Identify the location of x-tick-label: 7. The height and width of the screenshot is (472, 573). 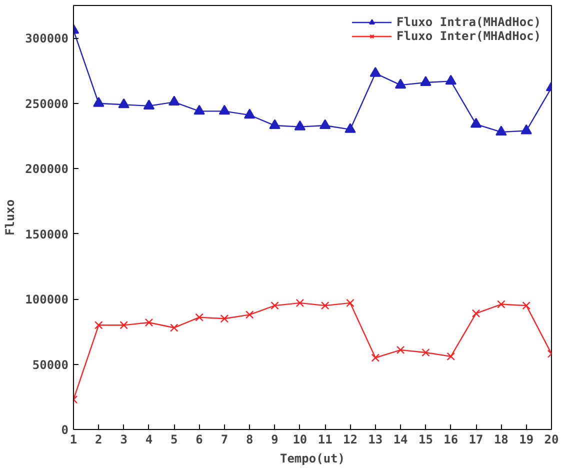
(224, 439).